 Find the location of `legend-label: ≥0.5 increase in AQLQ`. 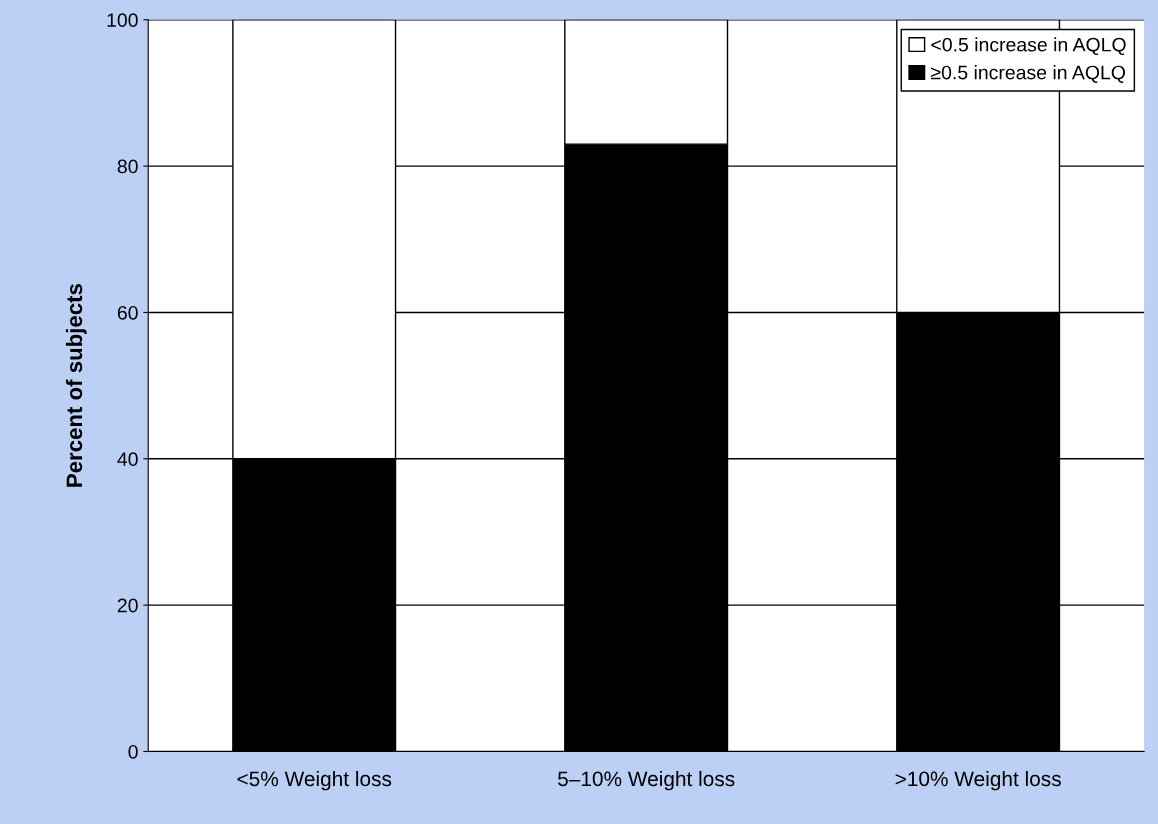

legend-label: ≥0.5 increase in AQLQ is located at coordinates (1028, 74).